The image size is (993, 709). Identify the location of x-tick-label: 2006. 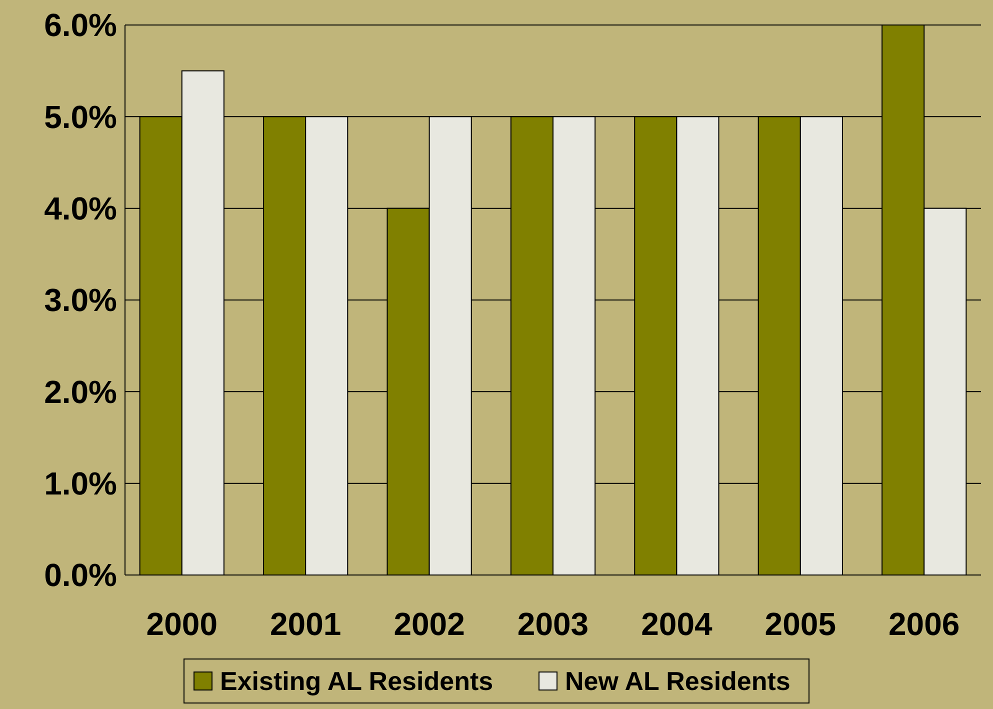
(924, 624).